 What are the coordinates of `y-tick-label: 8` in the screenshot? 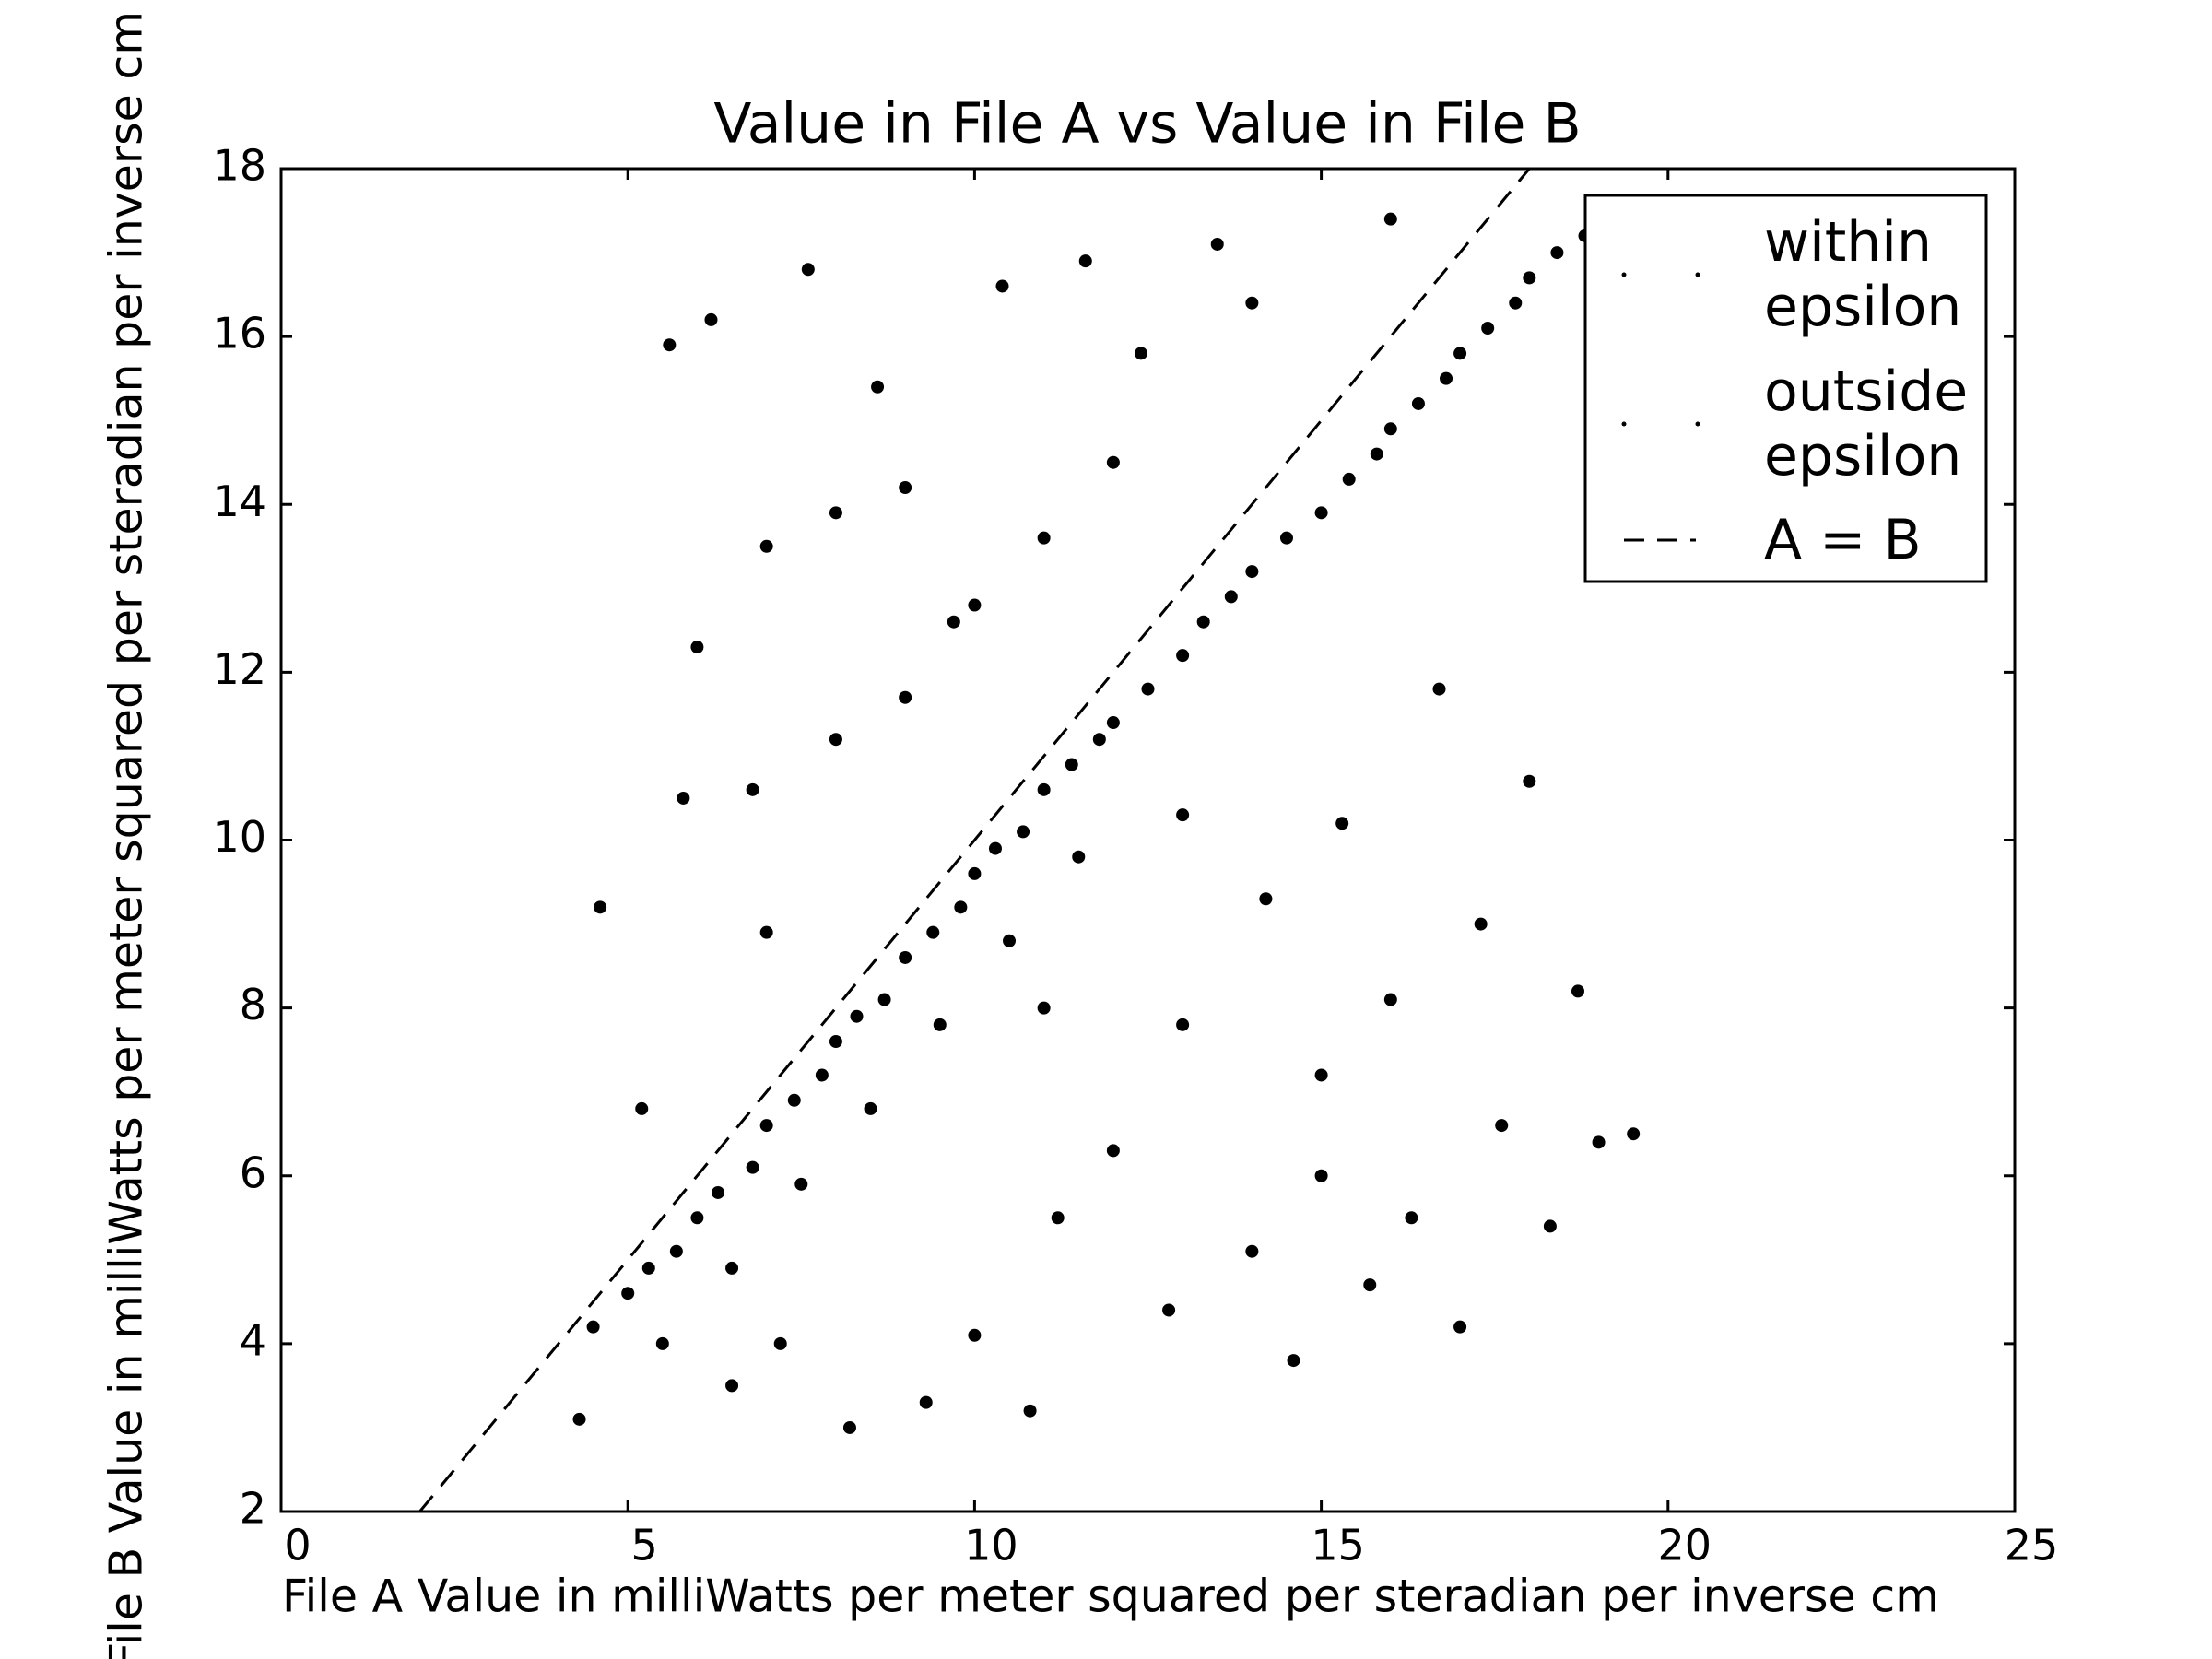 It's located at (253, 1005).